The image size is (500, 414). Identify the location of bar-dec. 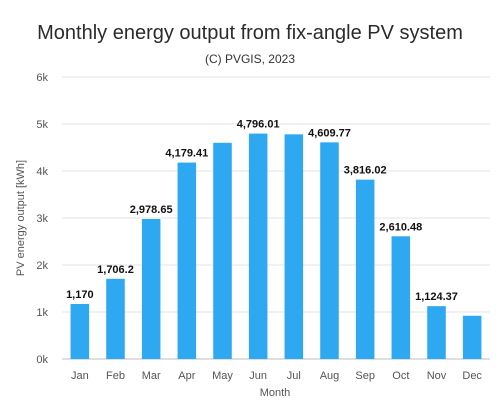
(472, 337).